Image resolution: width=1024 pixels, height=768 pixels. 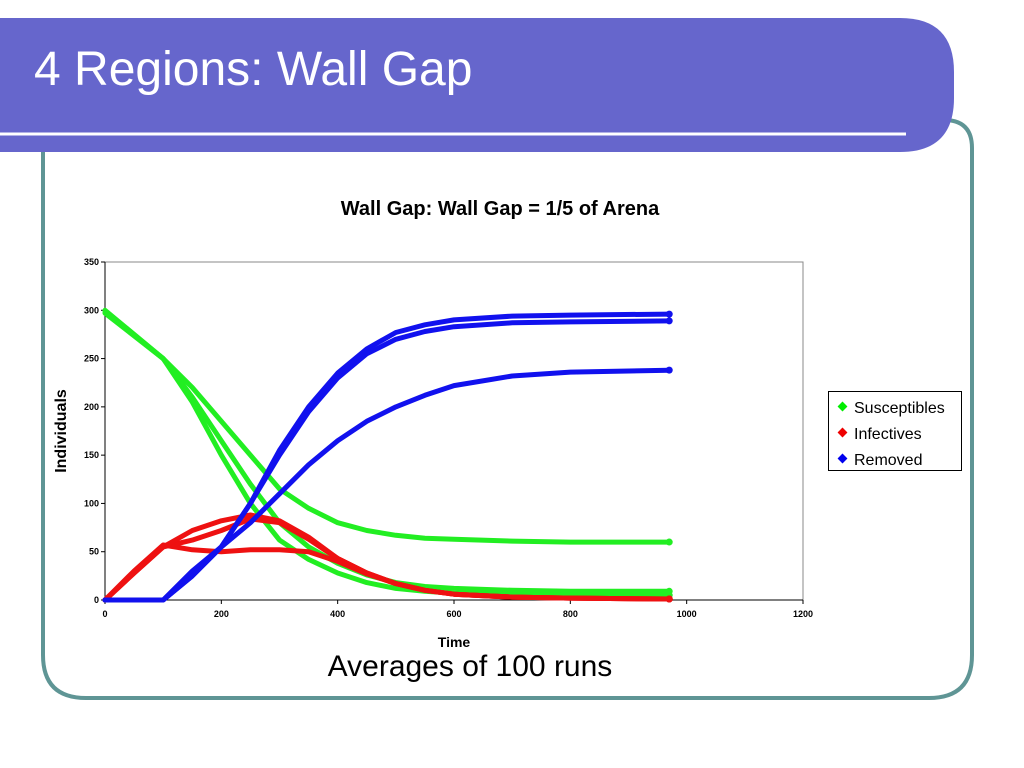 What do you see at coordinates (253, 69) in the screenshot?
I see `slide-title: 4 Regions: Wall Gap` at bounding box center [253, 69].